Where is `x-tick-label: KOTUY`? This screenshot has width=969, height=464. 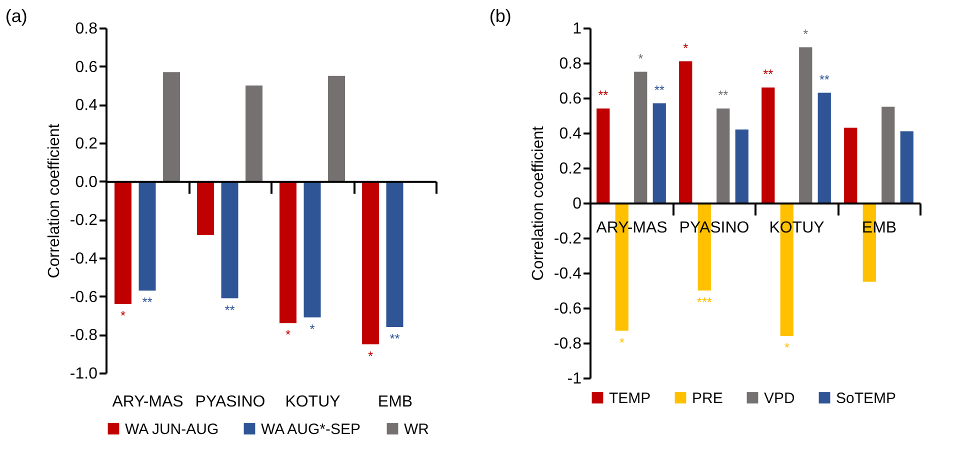 x-tick-label: KOTUY is located at coordinates (313, 402).